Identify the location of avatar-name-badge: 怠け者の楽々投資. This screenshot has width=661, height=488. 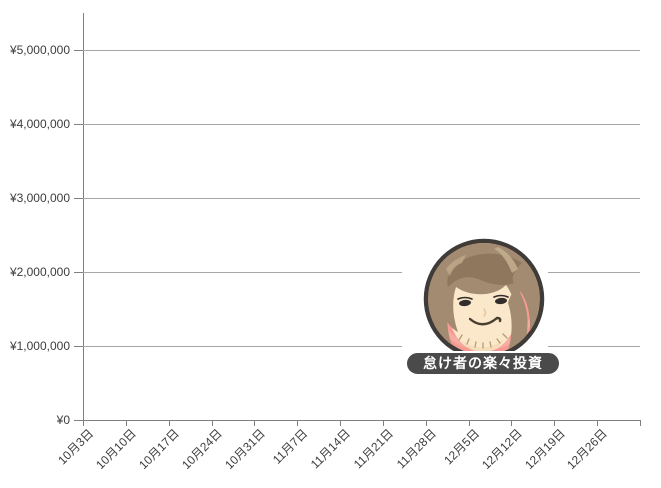
(483, 363).